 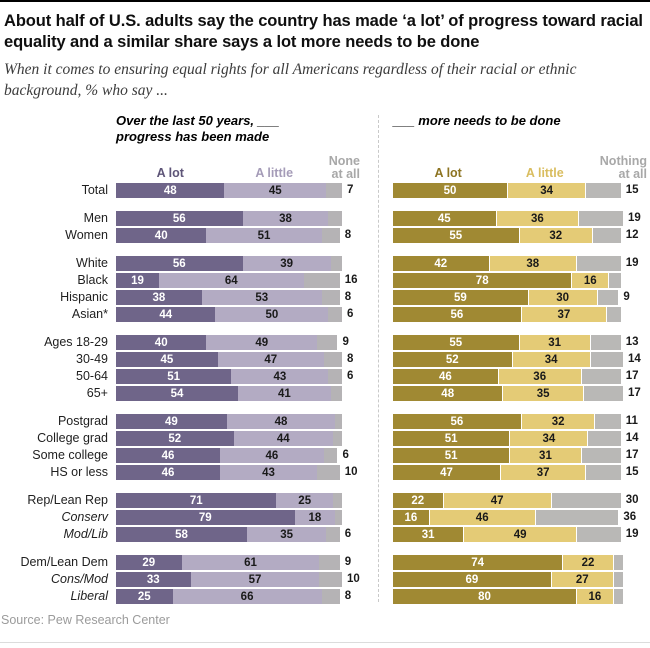 I want to click on segment-rest-value-label: 15, so click(x=632, y=190).